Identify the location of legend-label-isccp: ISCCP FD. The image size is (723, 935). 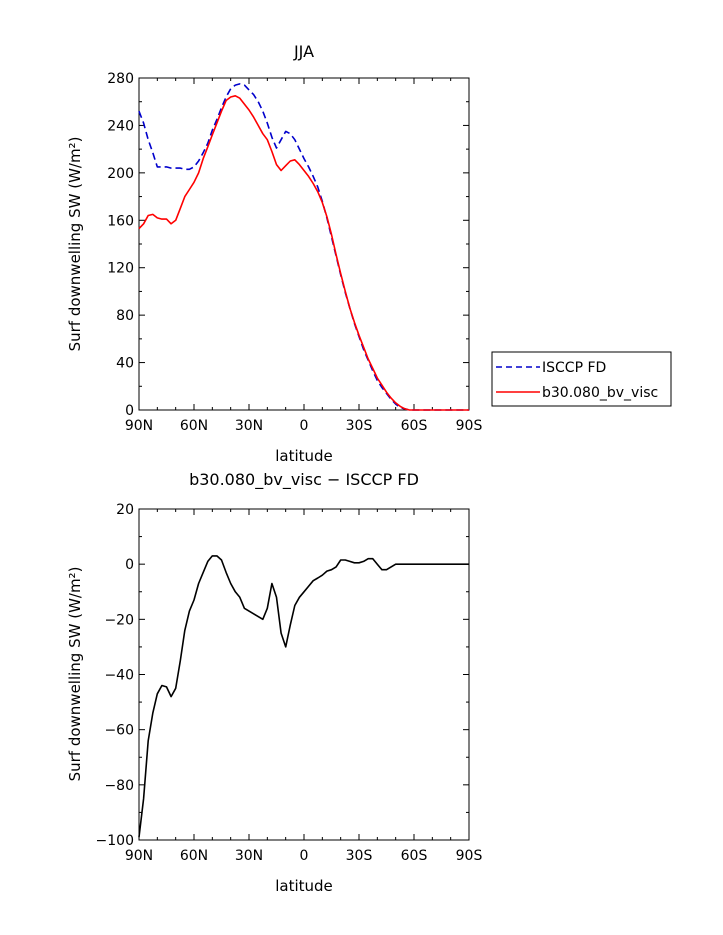
(574, 368).